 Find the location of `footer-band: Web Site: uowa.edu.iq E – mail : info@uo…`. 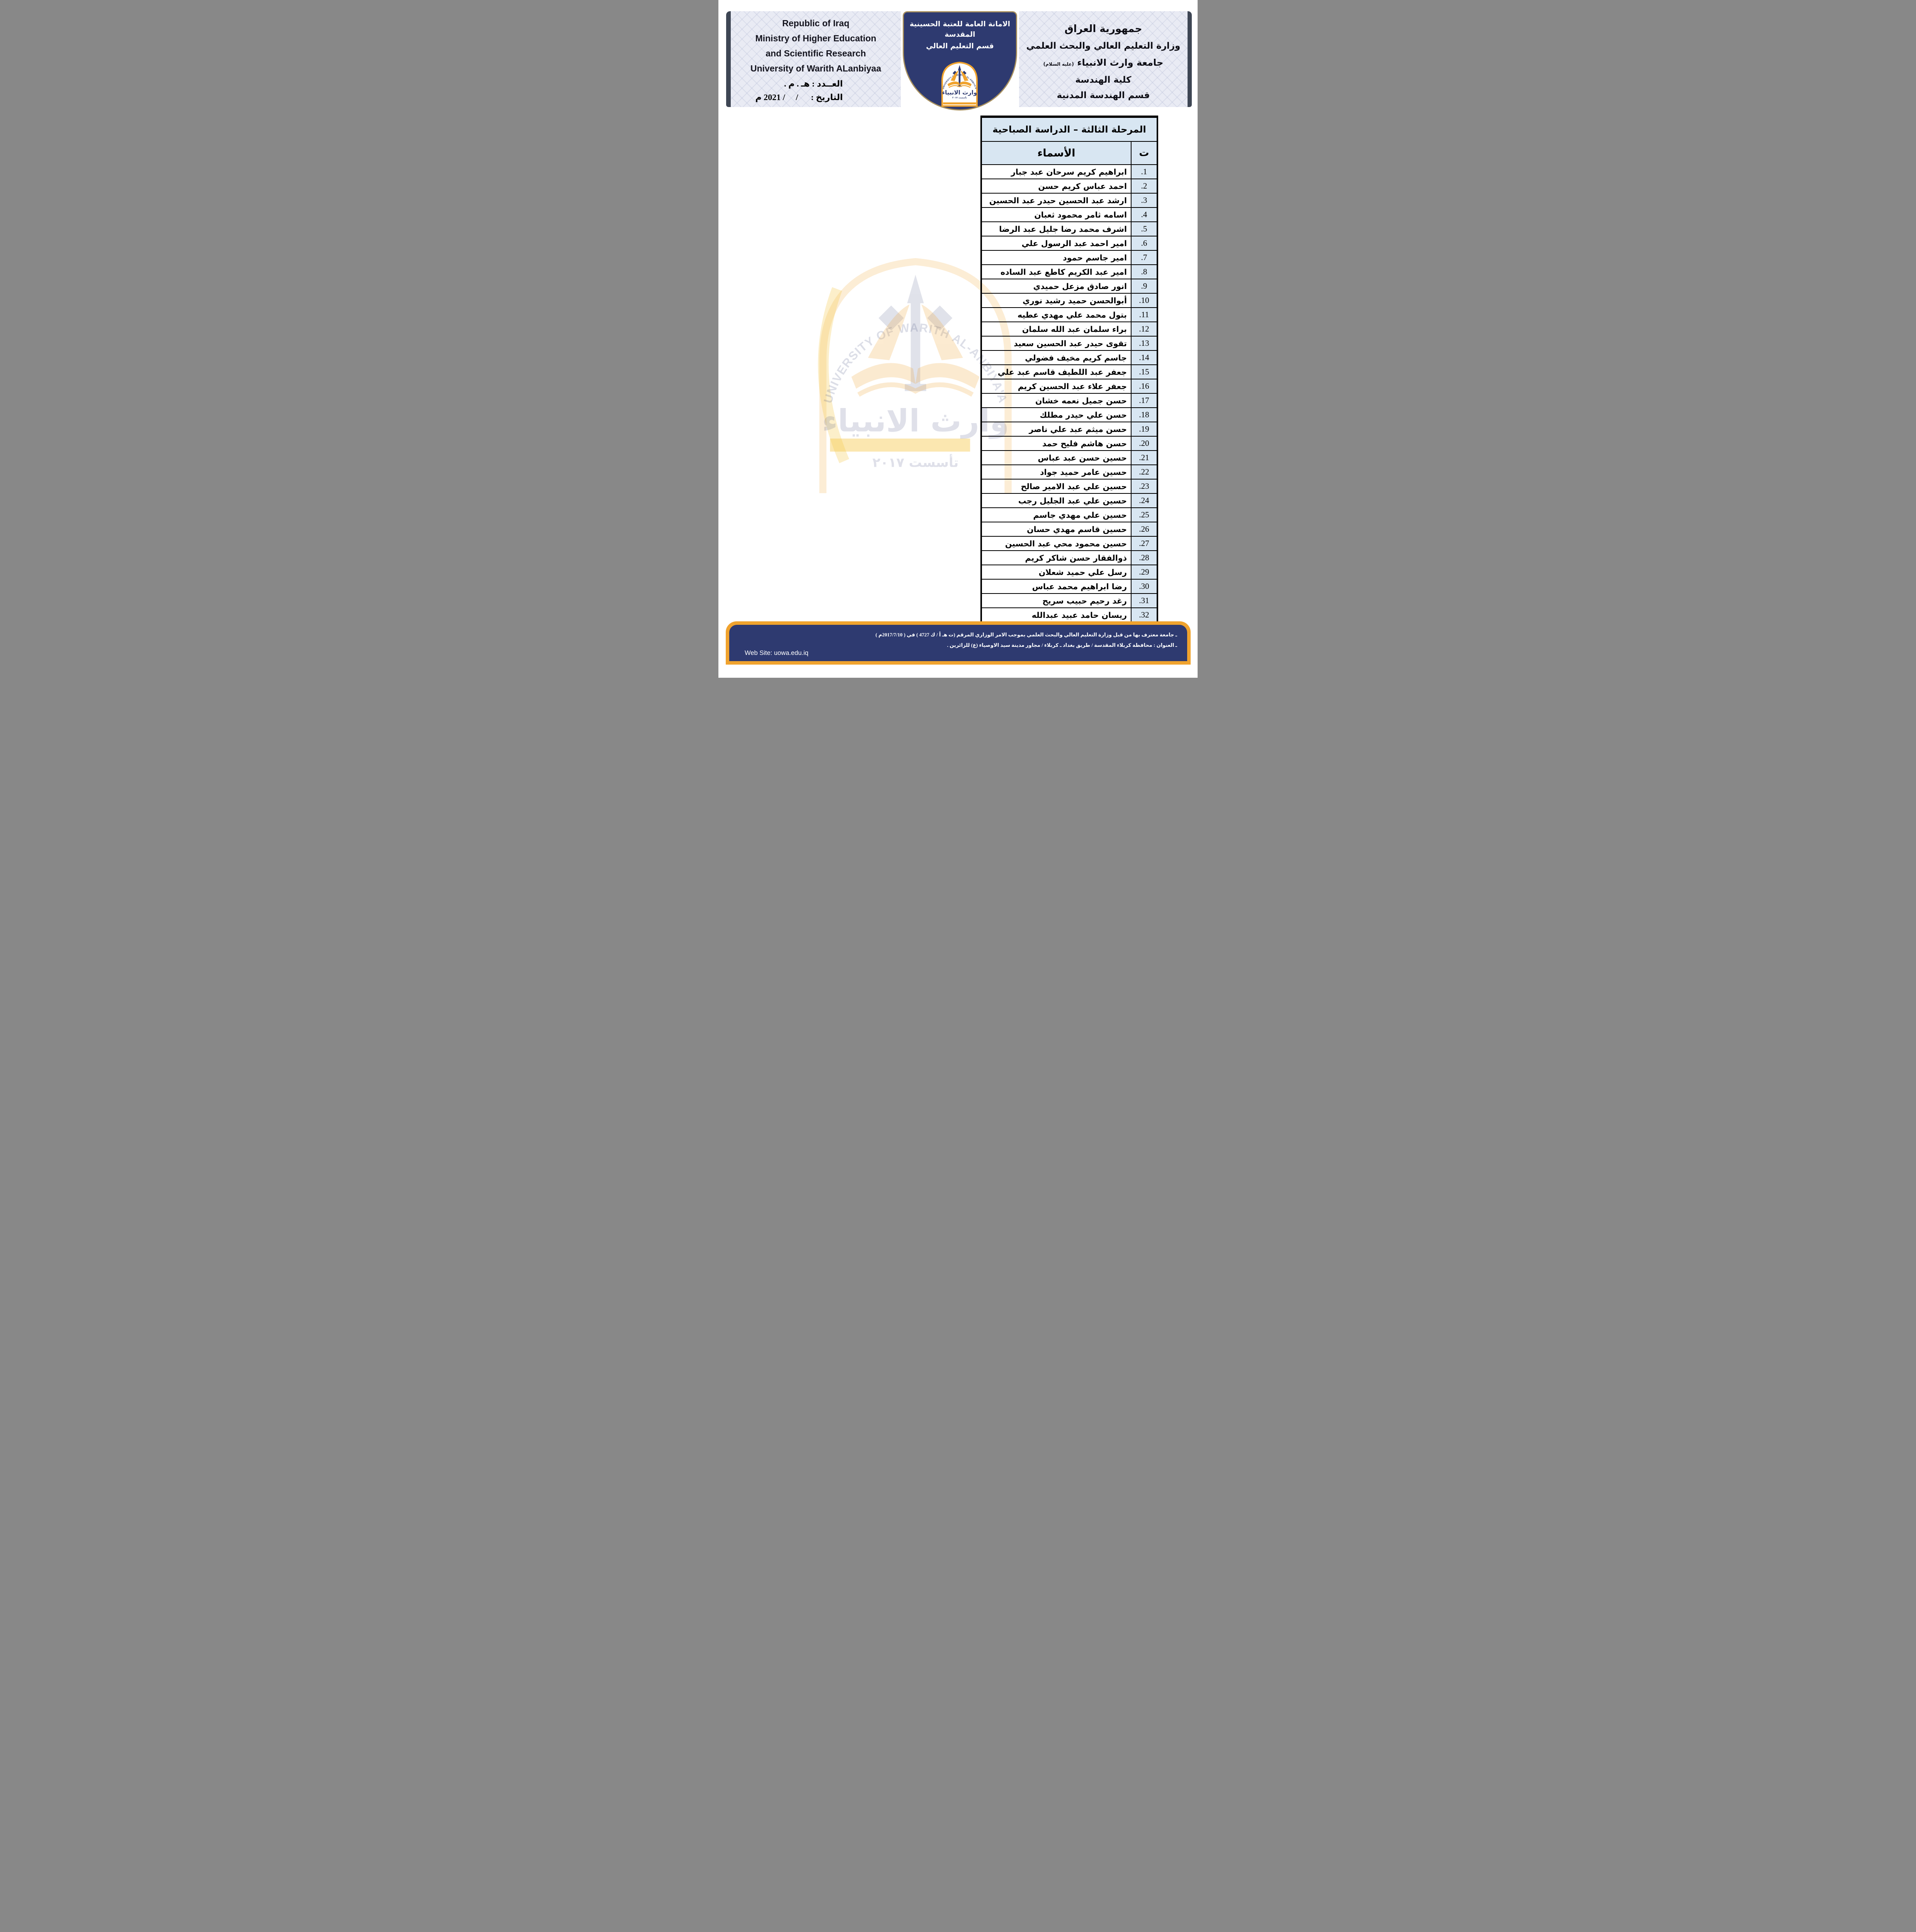

footer-band: Web Site: uowa.edu.iq E – mail : info@uo… is located at coordinates (959, 649).